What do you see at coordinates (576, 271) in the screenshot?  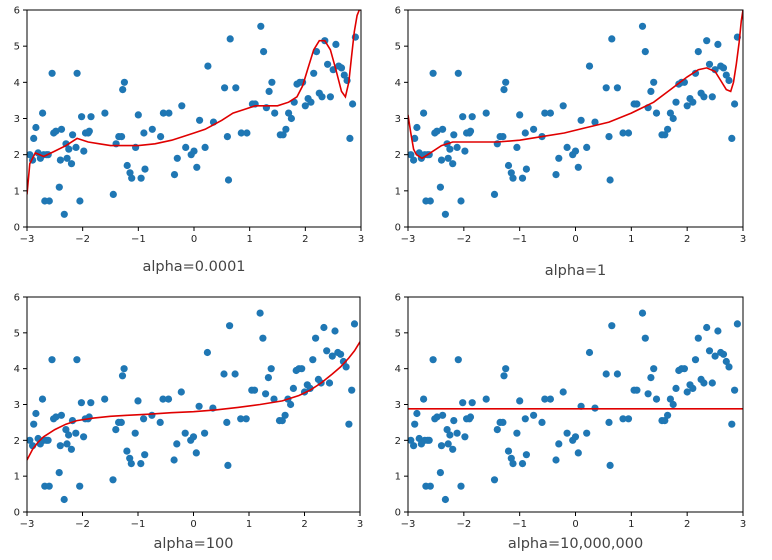 I see `panel-title: alpha=1` at bounding box center [576, 271].